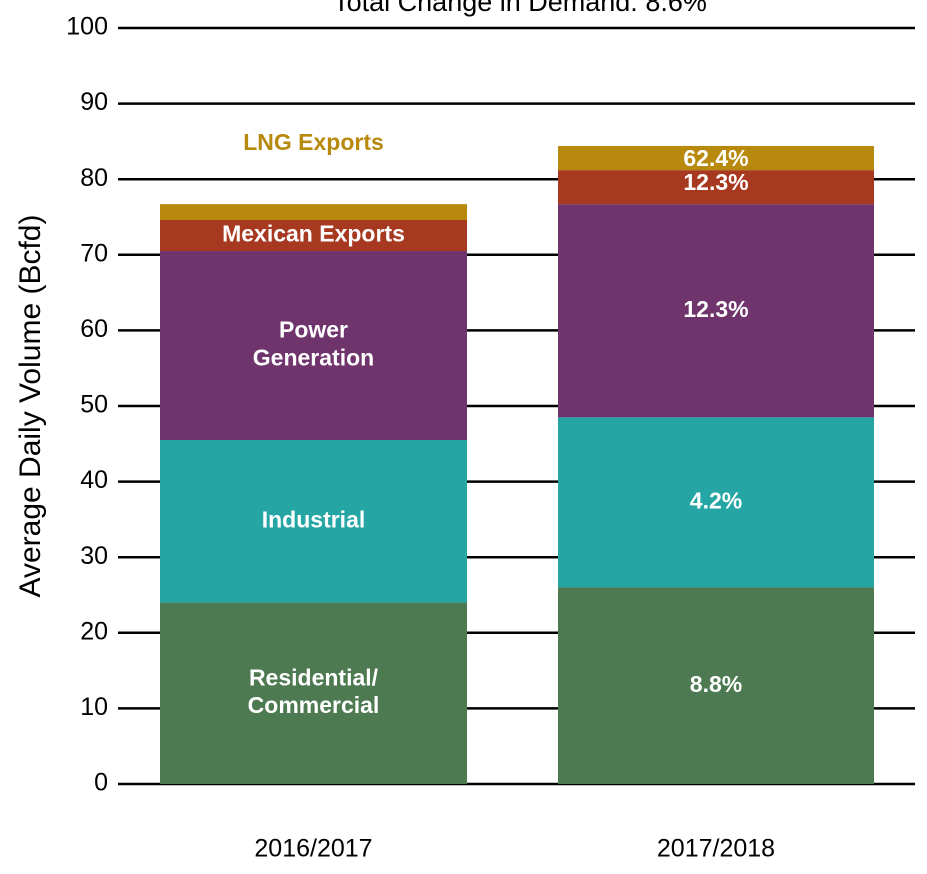 This screenshot has width=927, height=874. What do you see at coordinates (94, 707) in the screenshot?
I see `y-tick-label: 10` at bounding box center [94, 707].